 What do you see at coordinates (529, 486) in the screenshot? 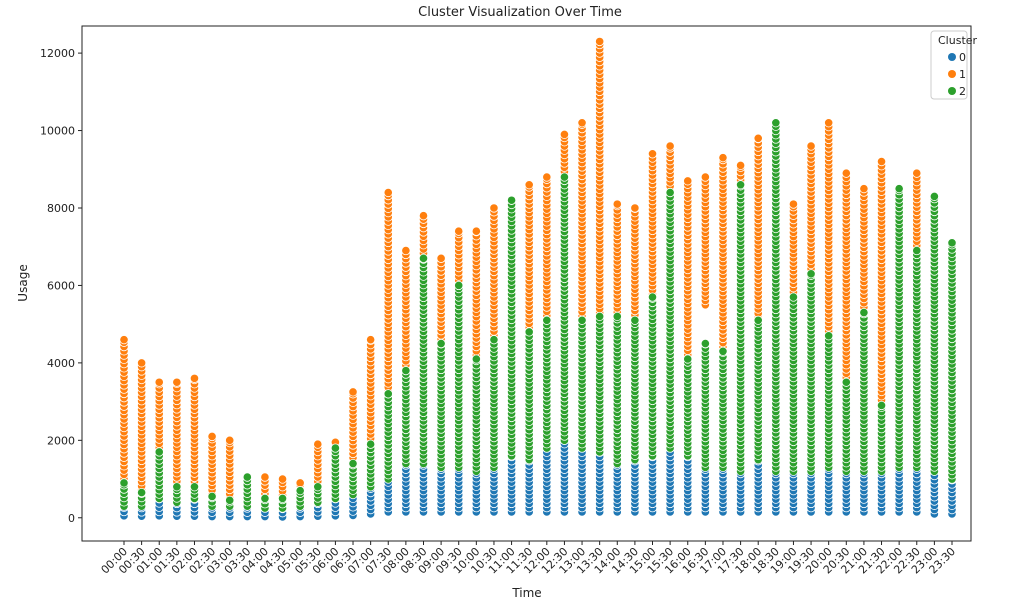
I see `points-cluster-0-11:30` at bounding box center [529, 486].